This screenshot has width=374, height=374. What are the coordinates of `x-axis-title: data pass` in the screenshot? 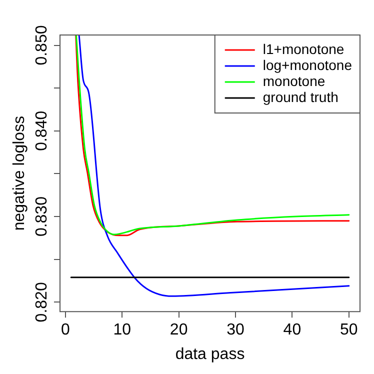 It's located at (210, 354).